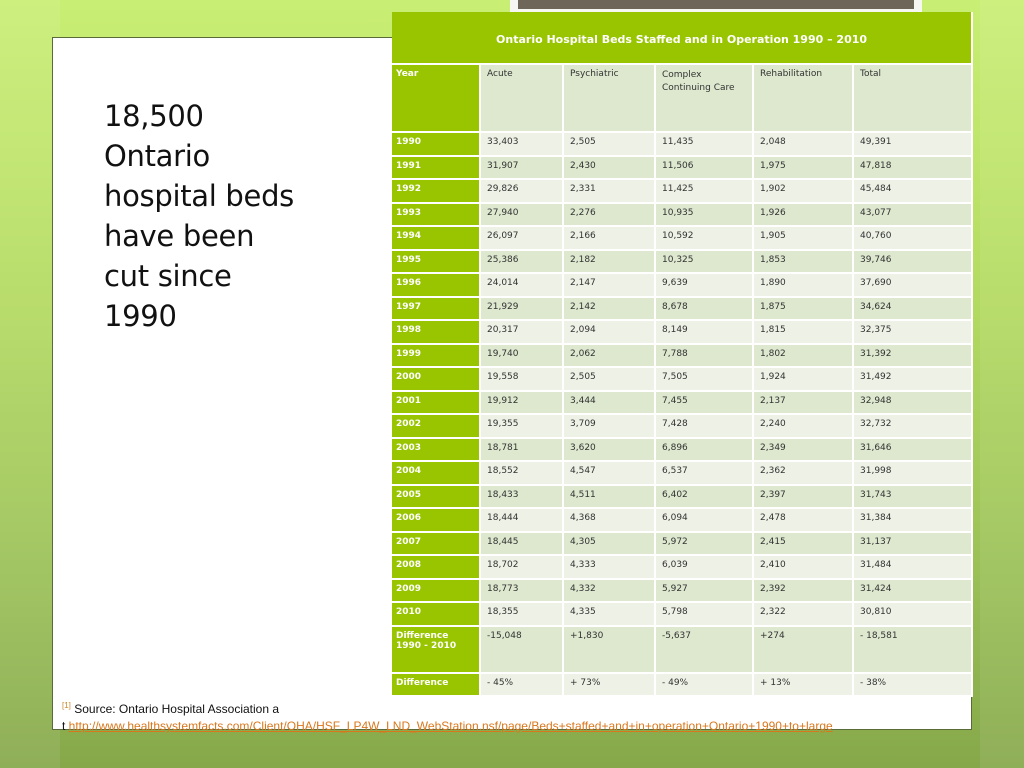 The width and height of the screenshot is (1024, 768). I want to click on table-cell: 31,646, so click(914, 450).